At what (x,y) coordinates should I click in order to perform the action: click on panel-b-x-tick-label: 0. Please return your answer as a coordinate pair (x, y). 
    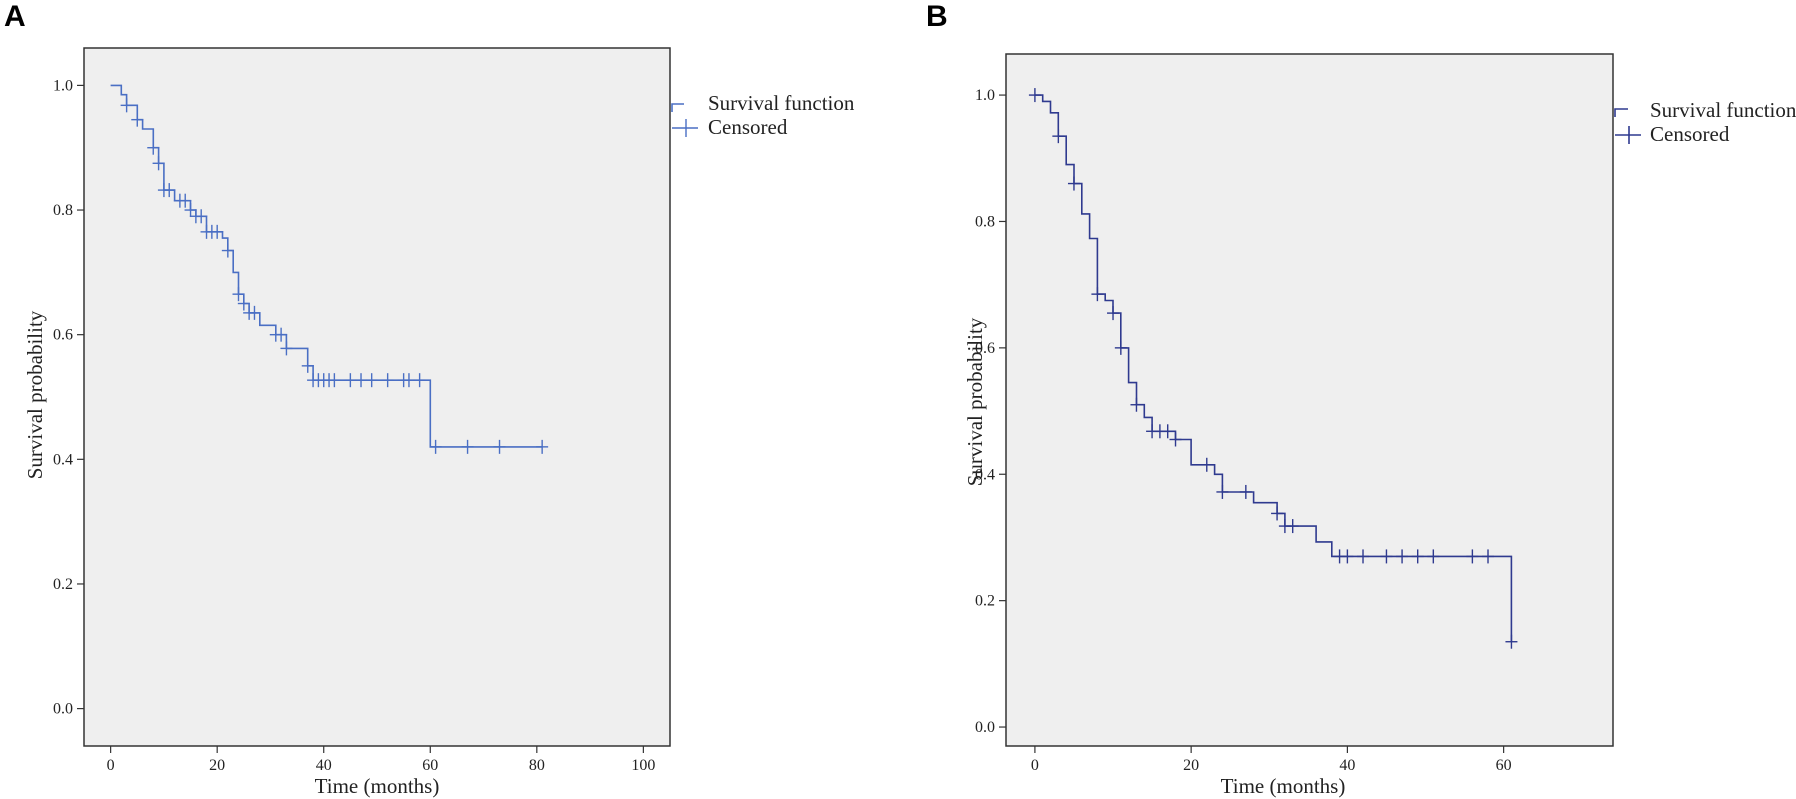
    Looking at the image, I should click on (1035, 765).